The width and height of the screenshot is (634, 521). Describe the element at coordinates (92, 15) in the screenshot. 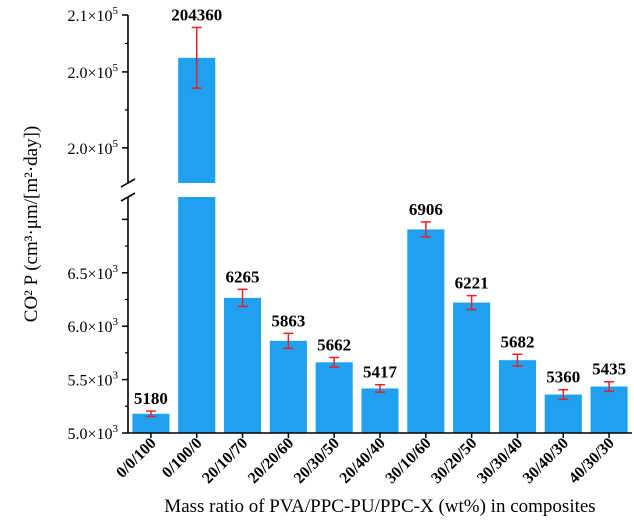

I see `y-tick-label: 2.1×10⁵` at that location.